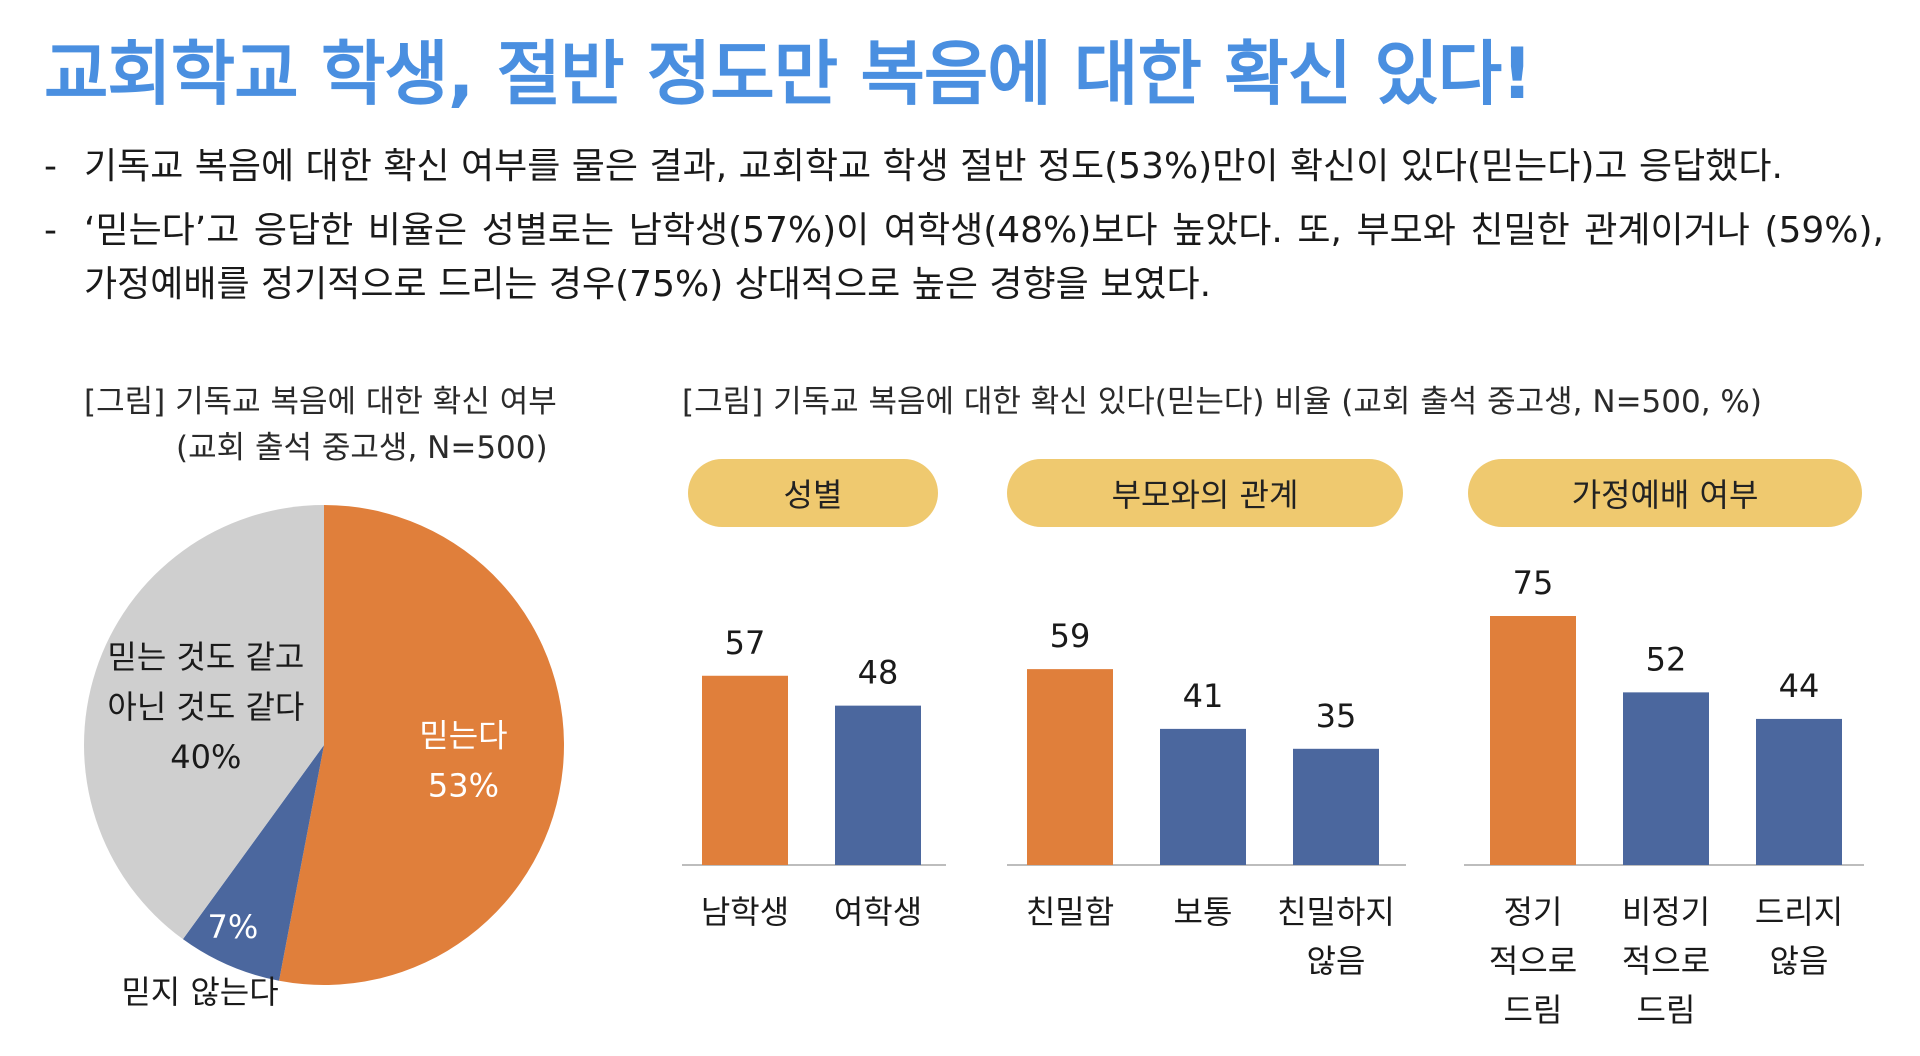 This screenshot has height=1056, width=1920. I want to click on pie-caption-line2: (교회 출석 중고생, N=500), so click(362, 448).